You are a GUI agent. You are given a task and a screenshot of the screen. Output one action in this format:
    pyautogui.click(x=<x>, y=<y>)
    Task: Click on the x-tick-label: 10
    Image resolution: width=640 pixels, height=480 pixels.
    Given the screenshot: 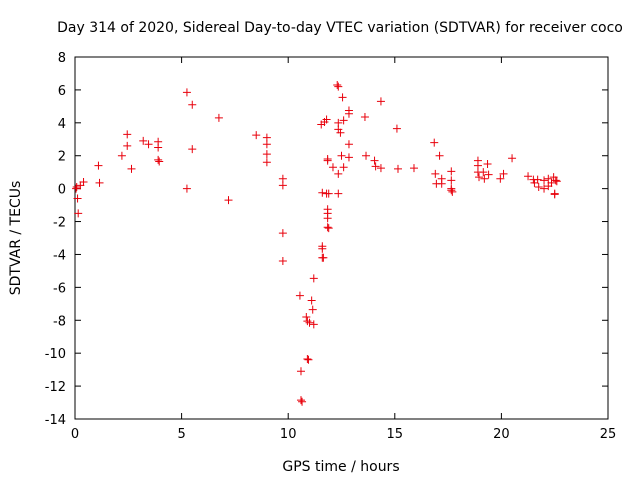 What is the action you would take?
    pyautogui.click(x=288, y=434)
    